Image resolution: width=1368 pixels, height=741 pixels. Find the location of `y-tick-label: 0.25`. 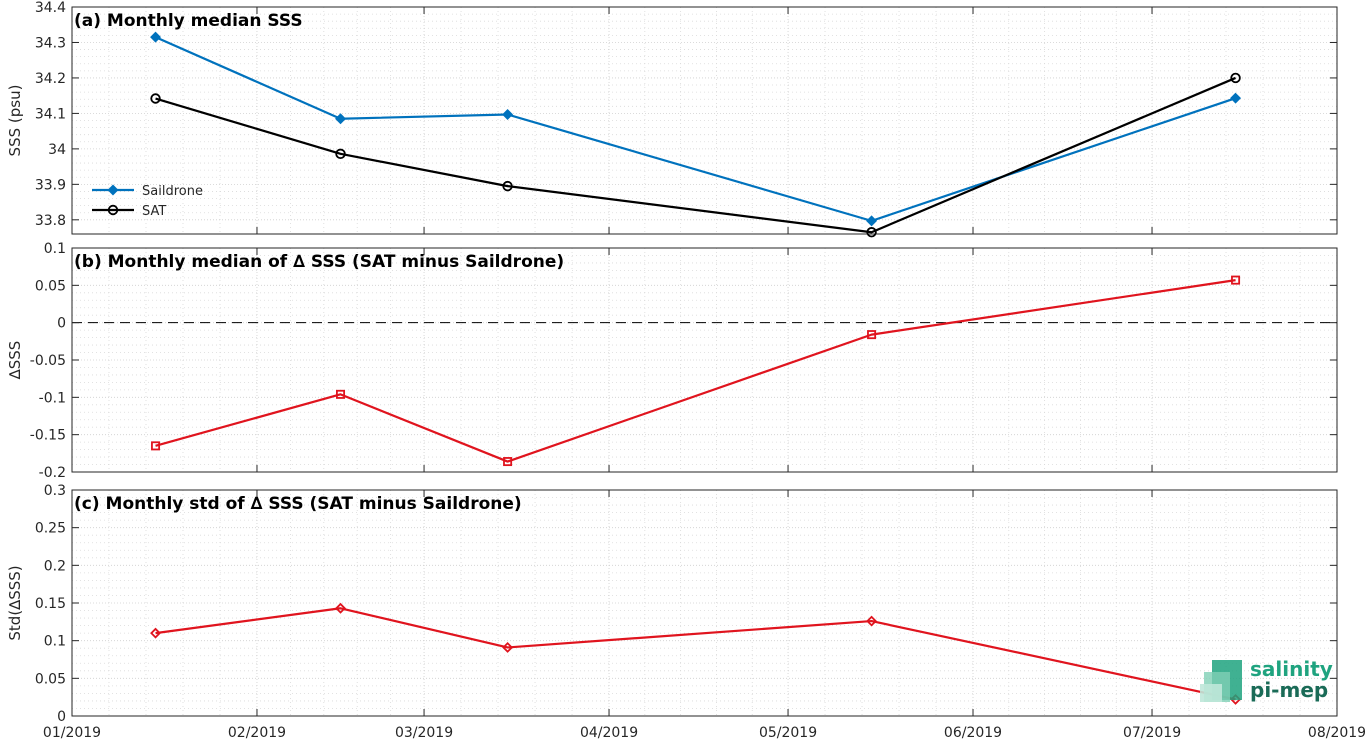

y-tick-label: 0.25 is located at coordinates (50, 529).